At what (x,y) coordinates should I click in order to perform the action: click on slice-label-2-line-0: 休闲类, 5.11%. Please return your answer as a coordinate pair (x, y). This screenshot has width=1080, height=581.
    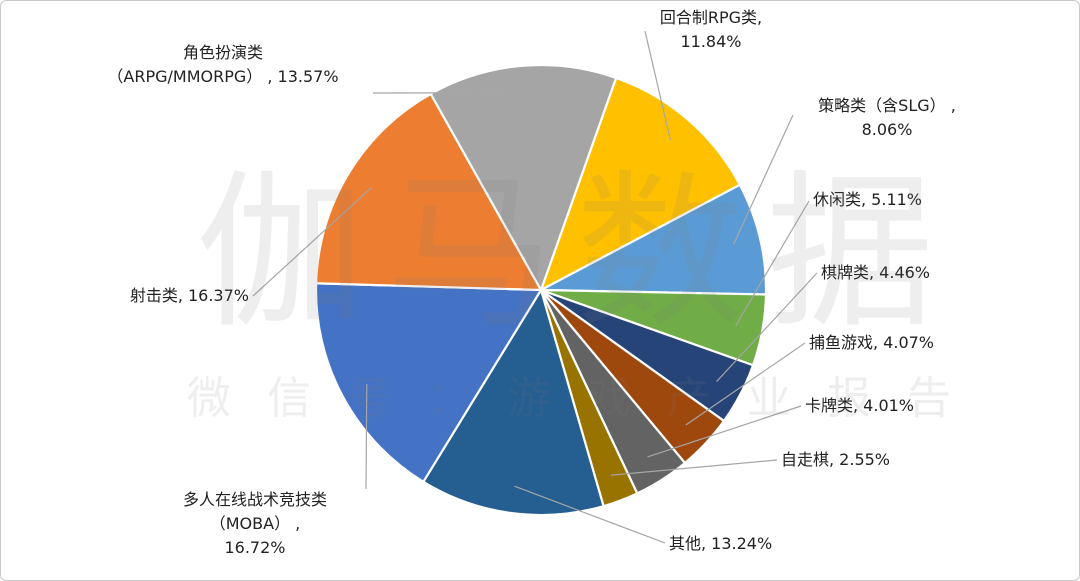
    Looking at the image, I should click on (867, 199).